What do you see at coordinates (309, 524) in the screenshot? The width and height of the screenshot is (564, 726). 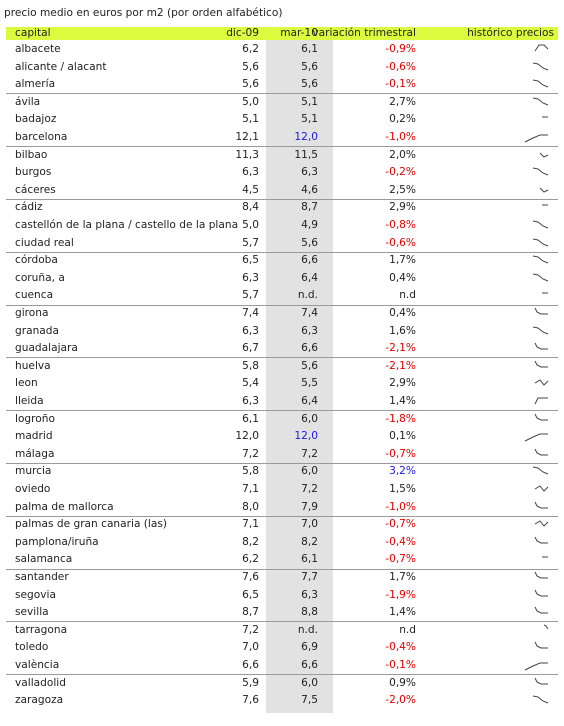 I see `price-mar10: 7,0` at bounding box center [309, 524].